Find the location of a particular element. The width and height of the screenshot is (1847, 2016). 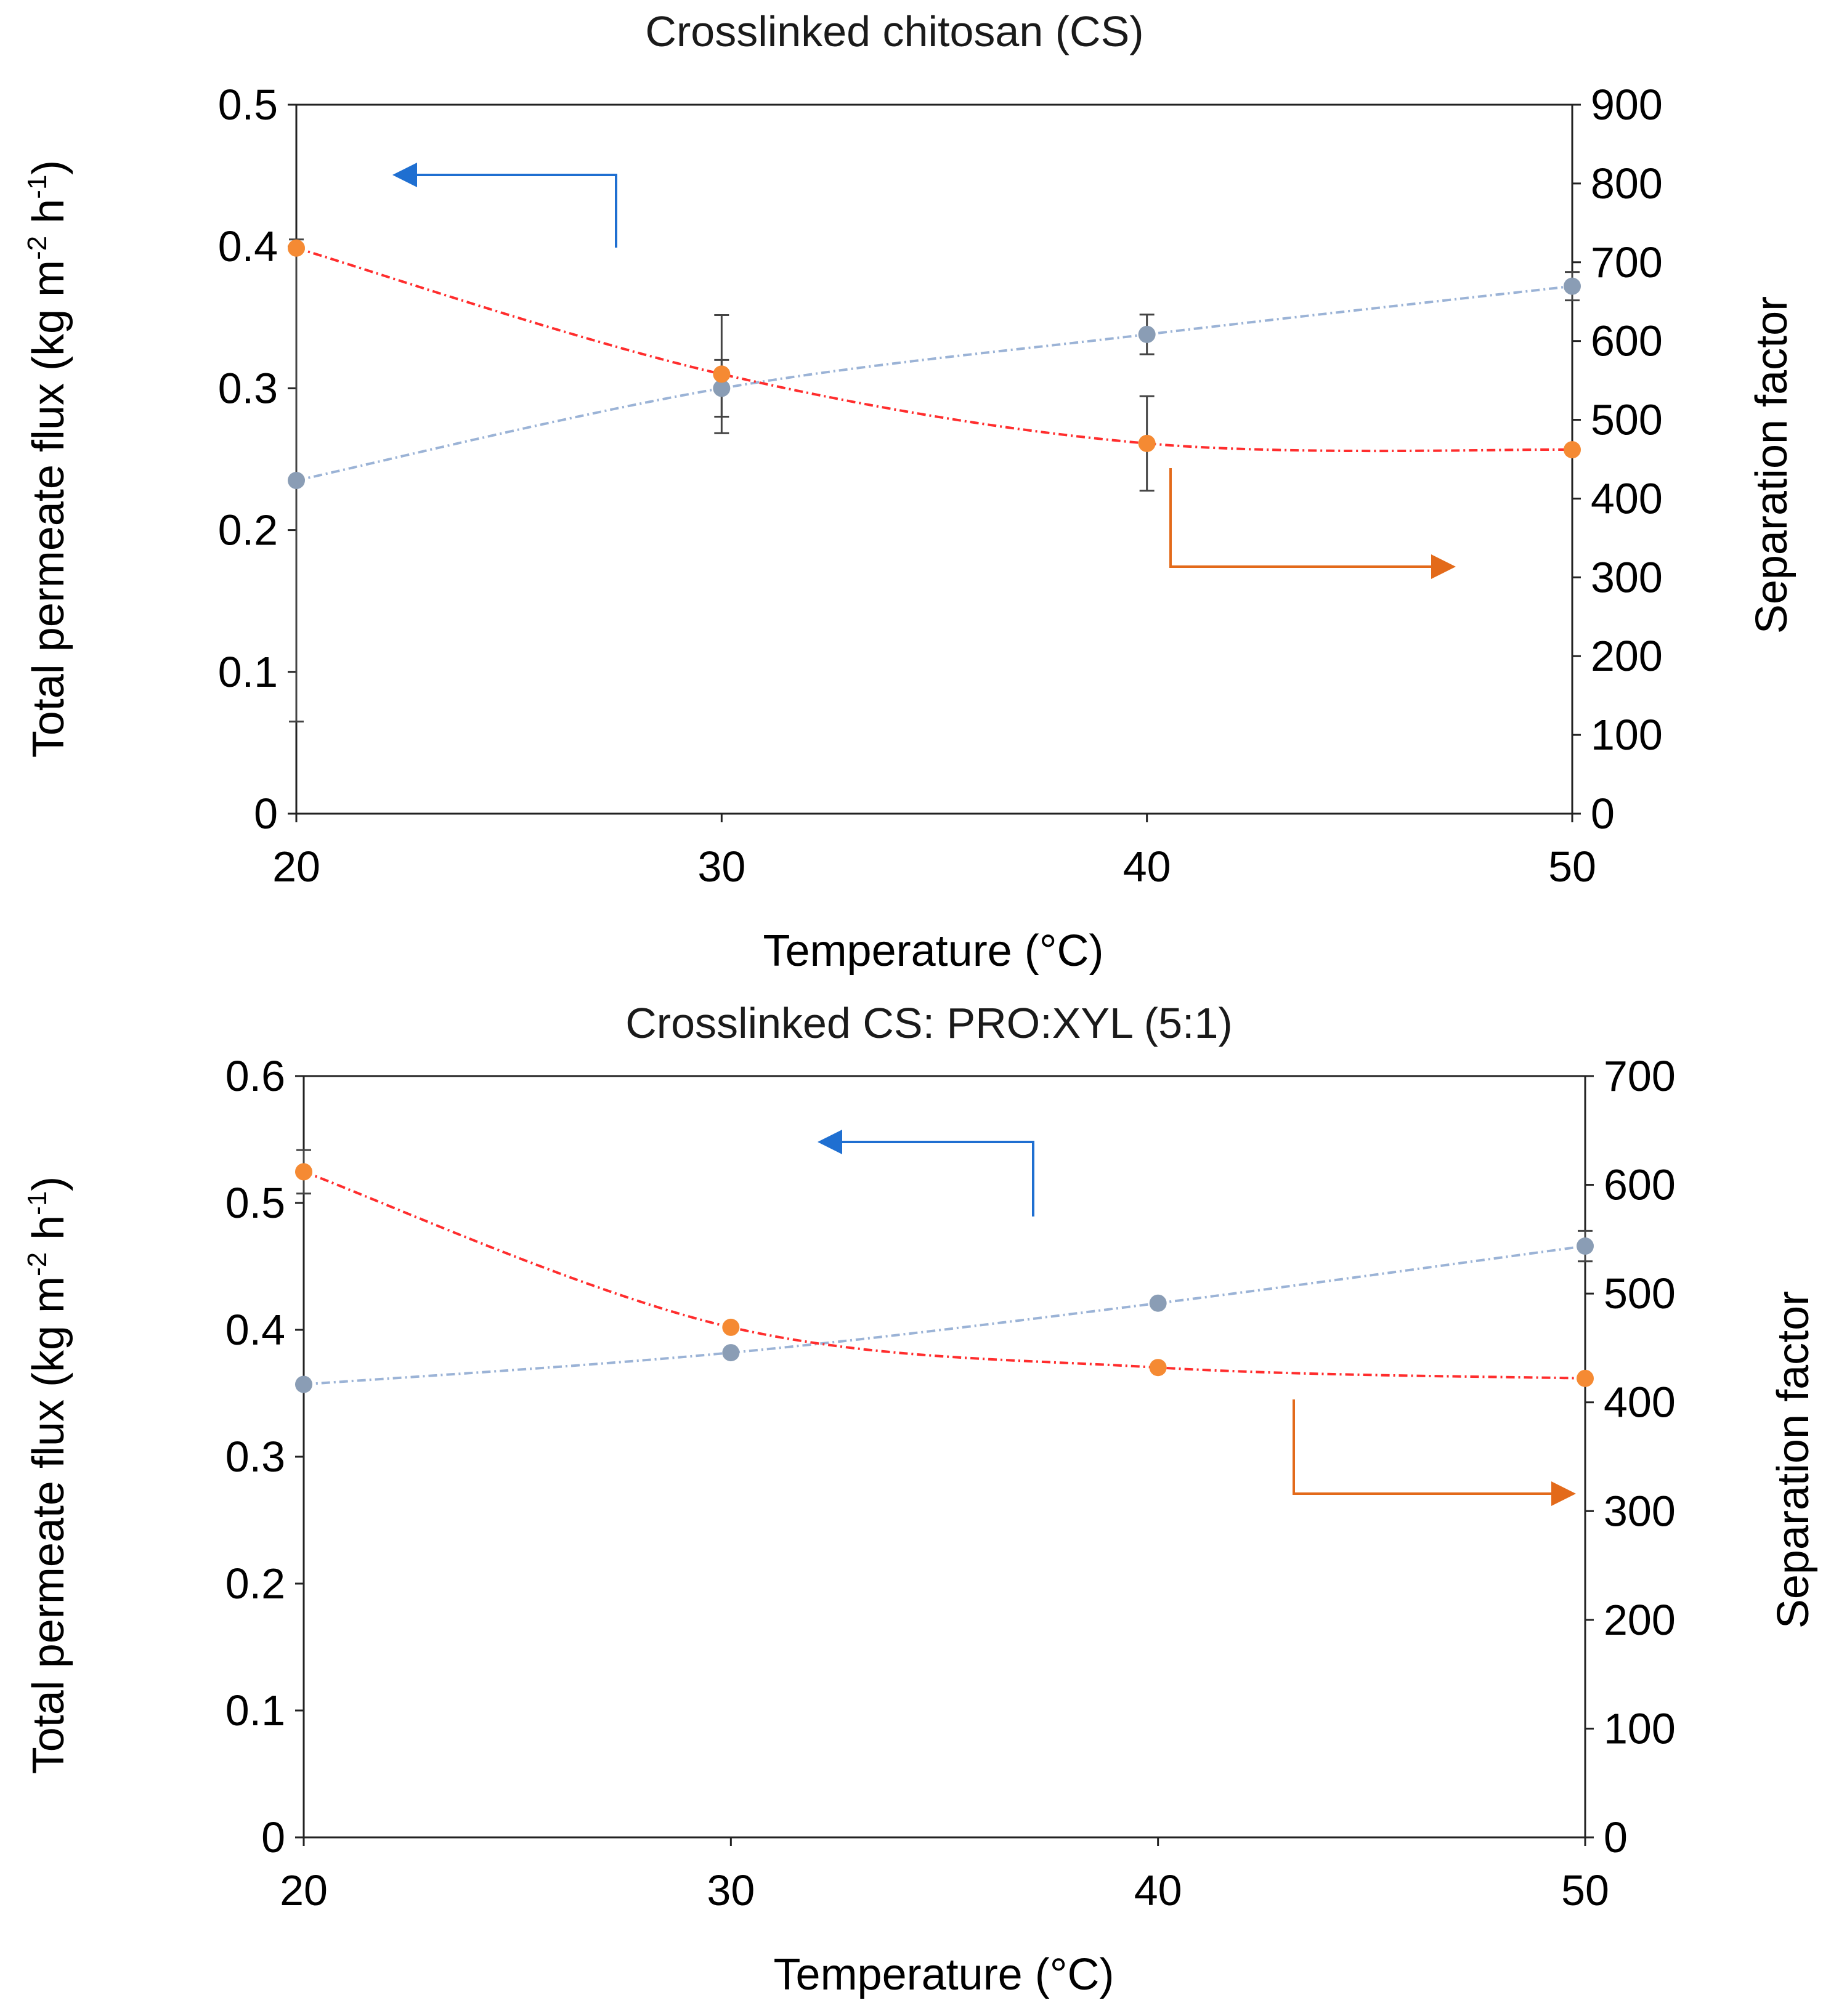

left-axis-ticks: 0 0.1 0.2 0.3 0.4 0.5 0.6 is located at coordinates (264, 1456).